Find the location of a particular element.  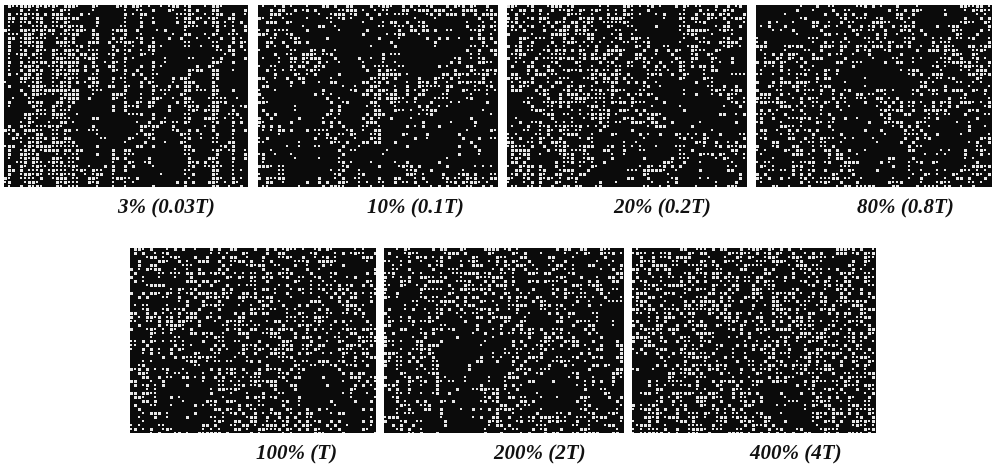

caption-panel-7: 400% (4T) is located at coordinates (796, 452).